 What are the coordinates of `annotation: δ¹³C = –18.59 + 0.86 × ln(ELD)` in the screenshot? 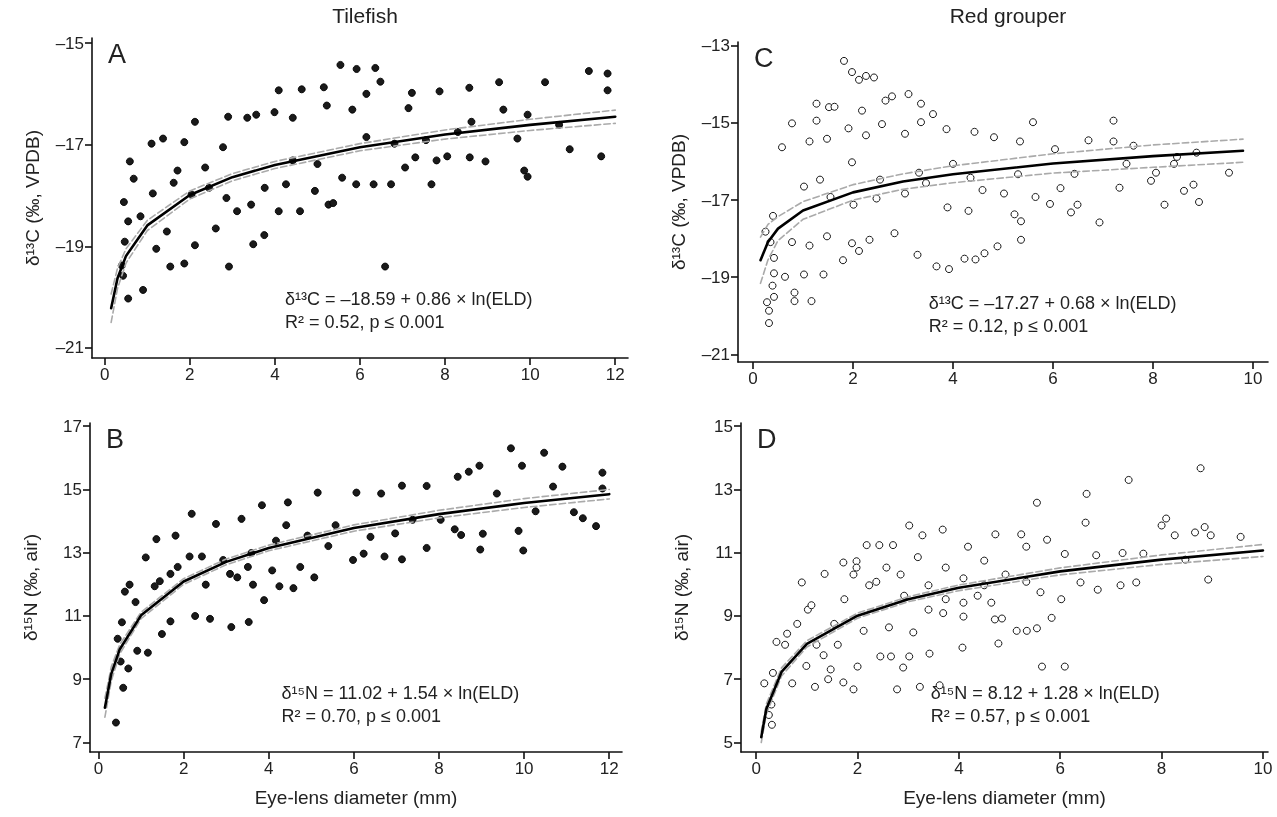 It's located at (408, 299).